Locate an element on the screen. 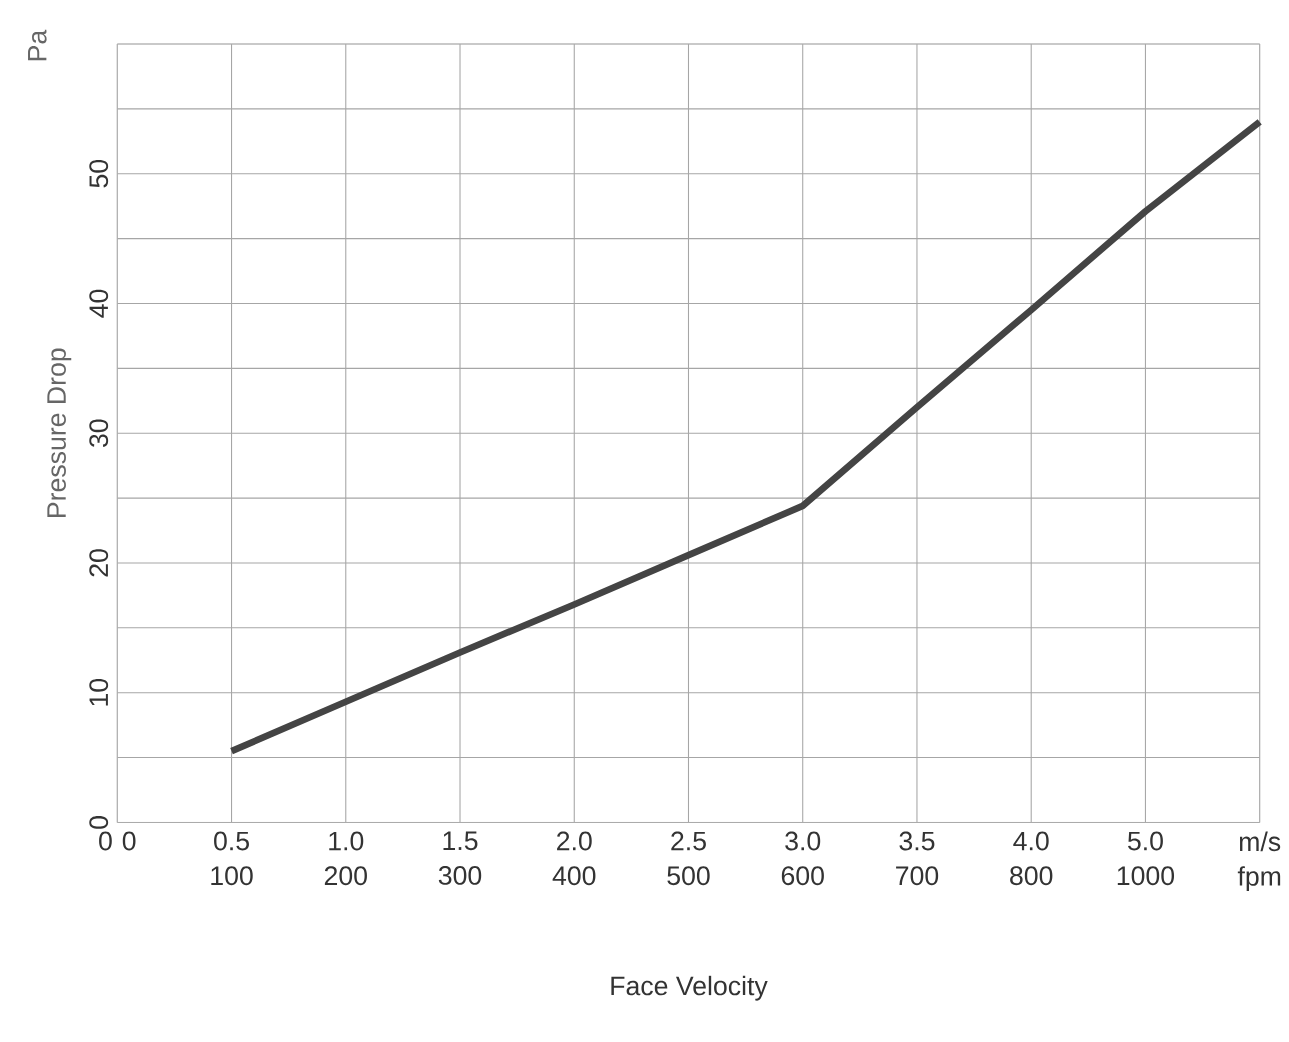  x-axis-title: Face Velocity is located at coordinates (689, 988).